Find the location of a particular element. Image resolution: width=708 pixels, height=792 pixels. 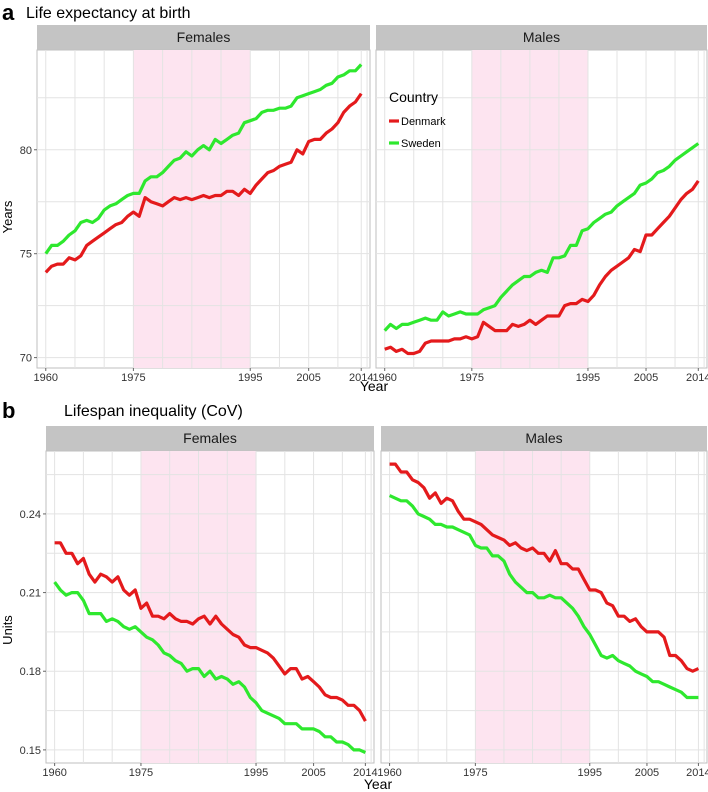

panel-b-title: Lifespan inequality (CoV) is located at coordinates (153, 411).